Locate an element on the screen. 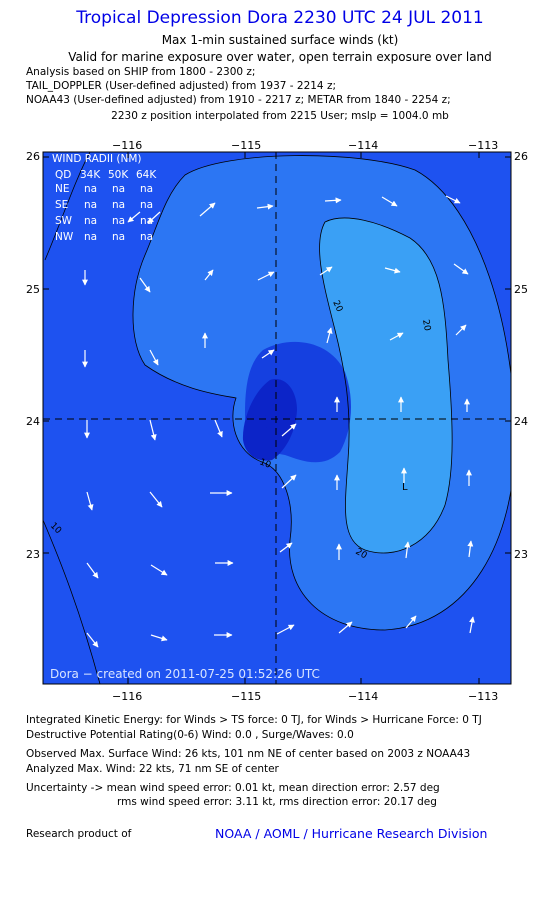 Image resolution: width=560 pixels, height=915 pixels. map-subtitle: Max 1-min sustained surface winds (kt) is located at coordinates (280, 40).